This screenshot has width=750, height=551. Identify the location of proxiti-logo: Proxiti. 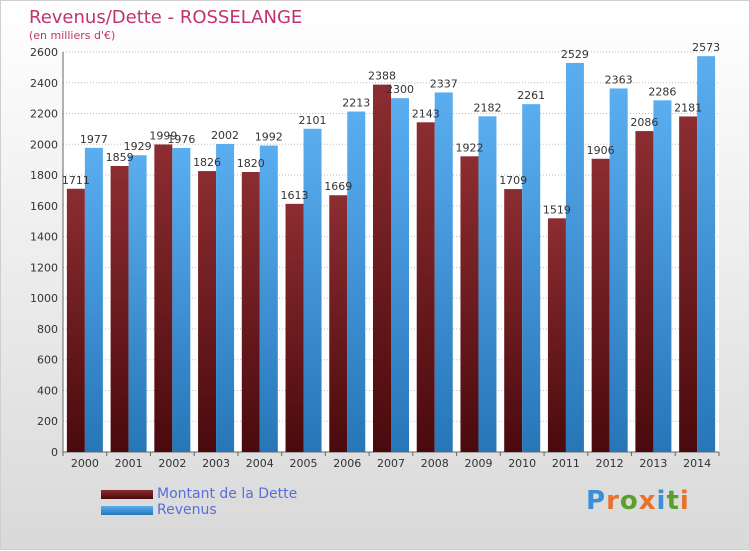
(638, 501).